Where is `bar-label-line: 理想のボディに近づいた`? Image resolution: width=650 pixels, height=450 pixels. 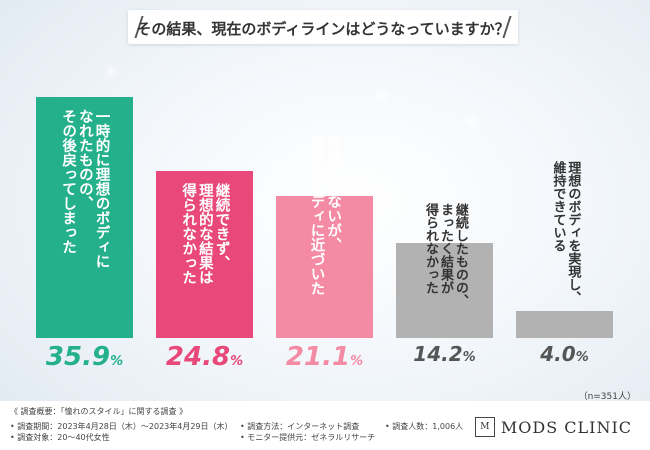 bar-label-line: 理想のボディに近づいた is located at coordinates (316, 216).